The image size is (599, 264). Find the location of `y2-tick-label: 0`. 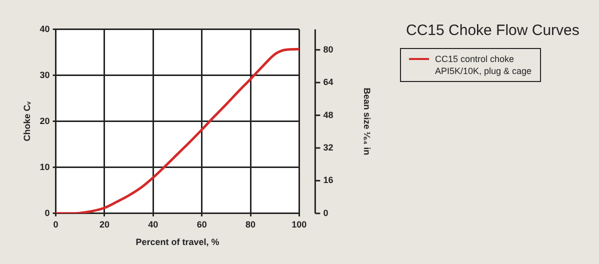

y2-tick-label: 0 is located at coordinates (325, 213).